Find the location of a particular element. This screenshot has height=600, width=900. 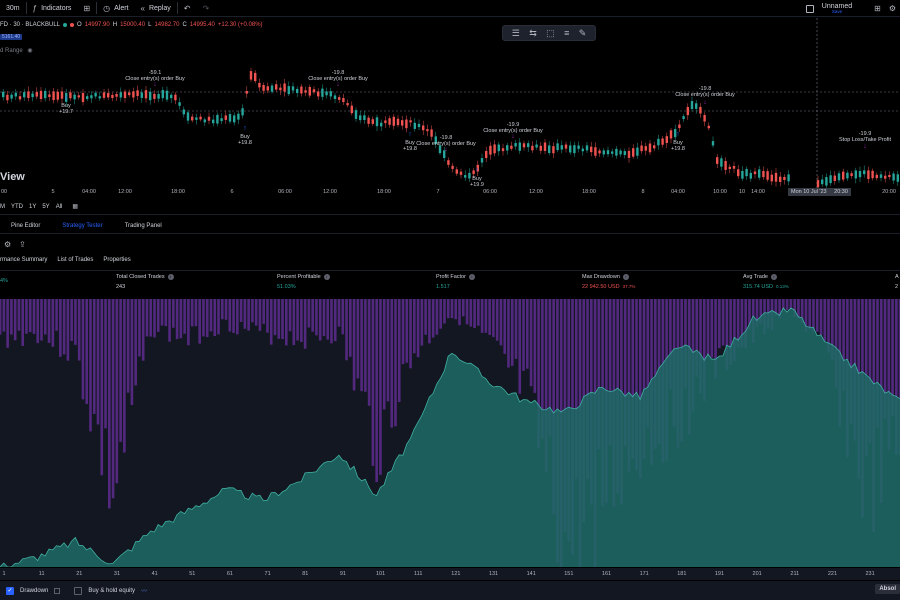

stat-value: 2 is located at coordinates (897, 287).